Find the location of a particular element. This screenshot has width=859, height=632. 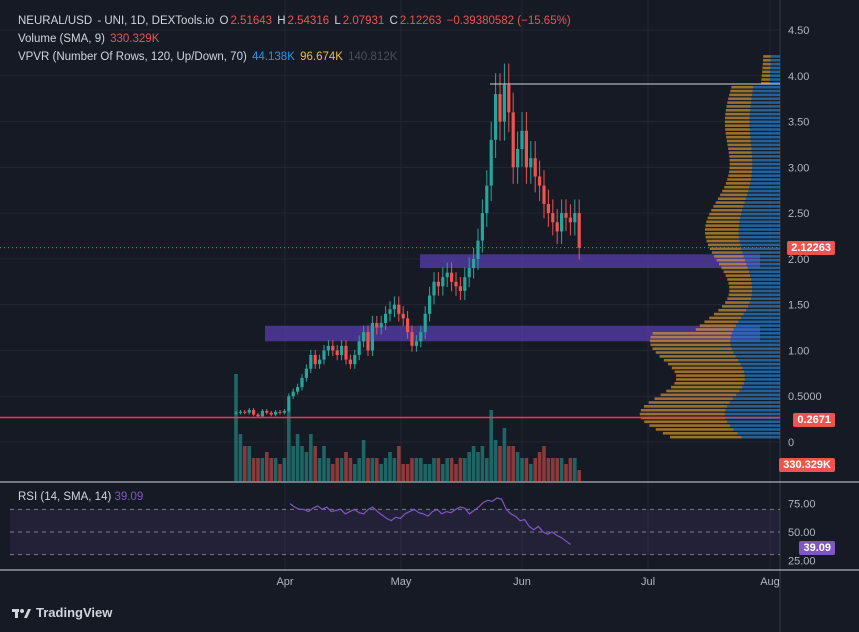

last-price-tag: 2.12263 is located at coordinates (811, 248).